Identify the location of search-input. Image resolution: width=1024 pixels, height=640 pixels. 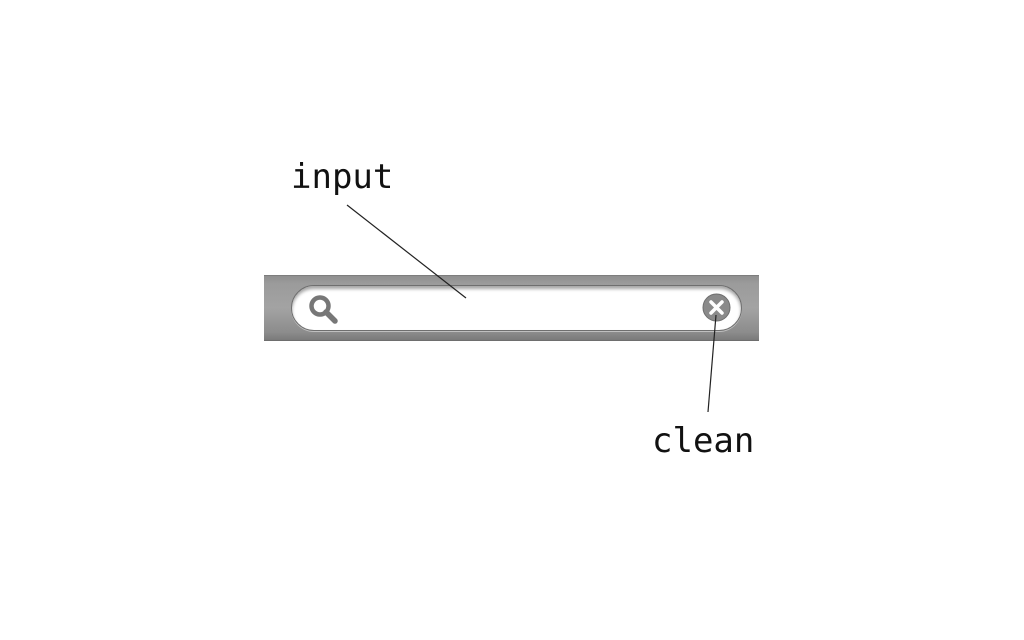
(520, 310).